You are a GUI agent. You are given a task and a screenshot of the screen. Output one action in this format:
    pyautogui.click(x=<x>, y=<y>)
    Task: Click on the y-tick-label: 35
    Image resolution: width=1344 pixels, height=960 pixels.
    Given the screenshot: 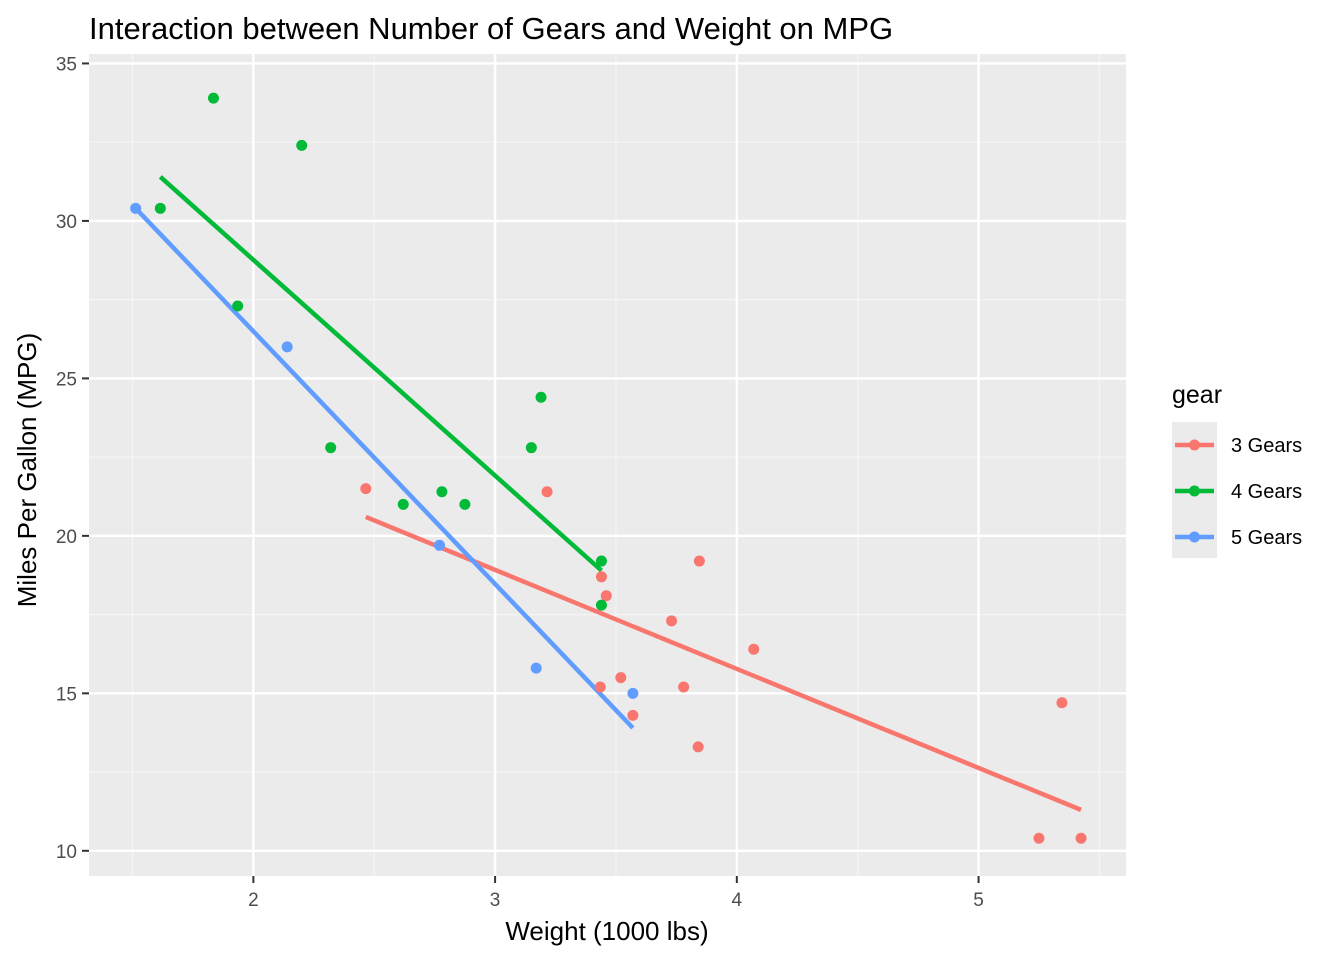 What is the action you would take?
    pyautogui.click(x=66, y=64)
    